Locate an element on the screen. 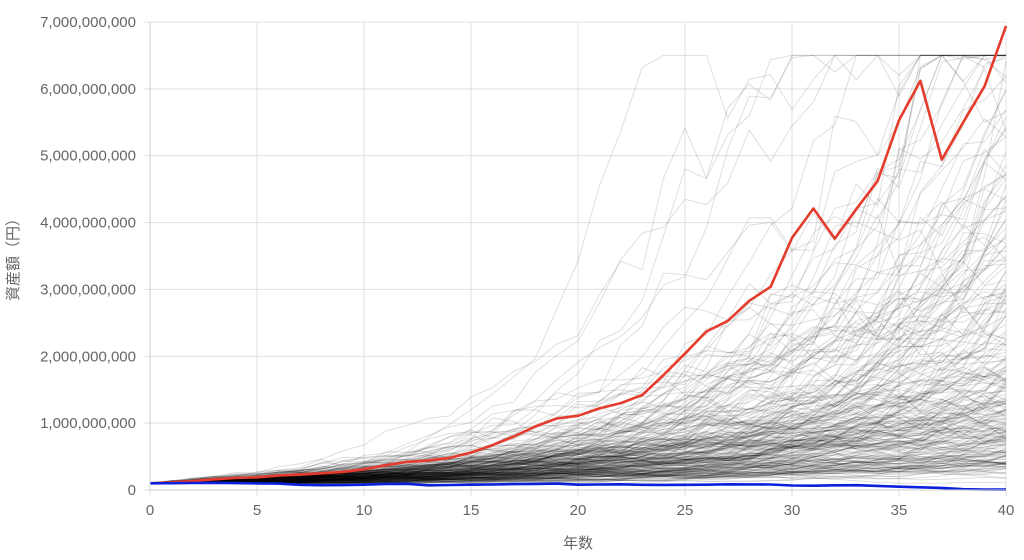 Image resolution: width=1024 pixels, height=560 pixels. min-series-line is located at coordinates (578, 486).